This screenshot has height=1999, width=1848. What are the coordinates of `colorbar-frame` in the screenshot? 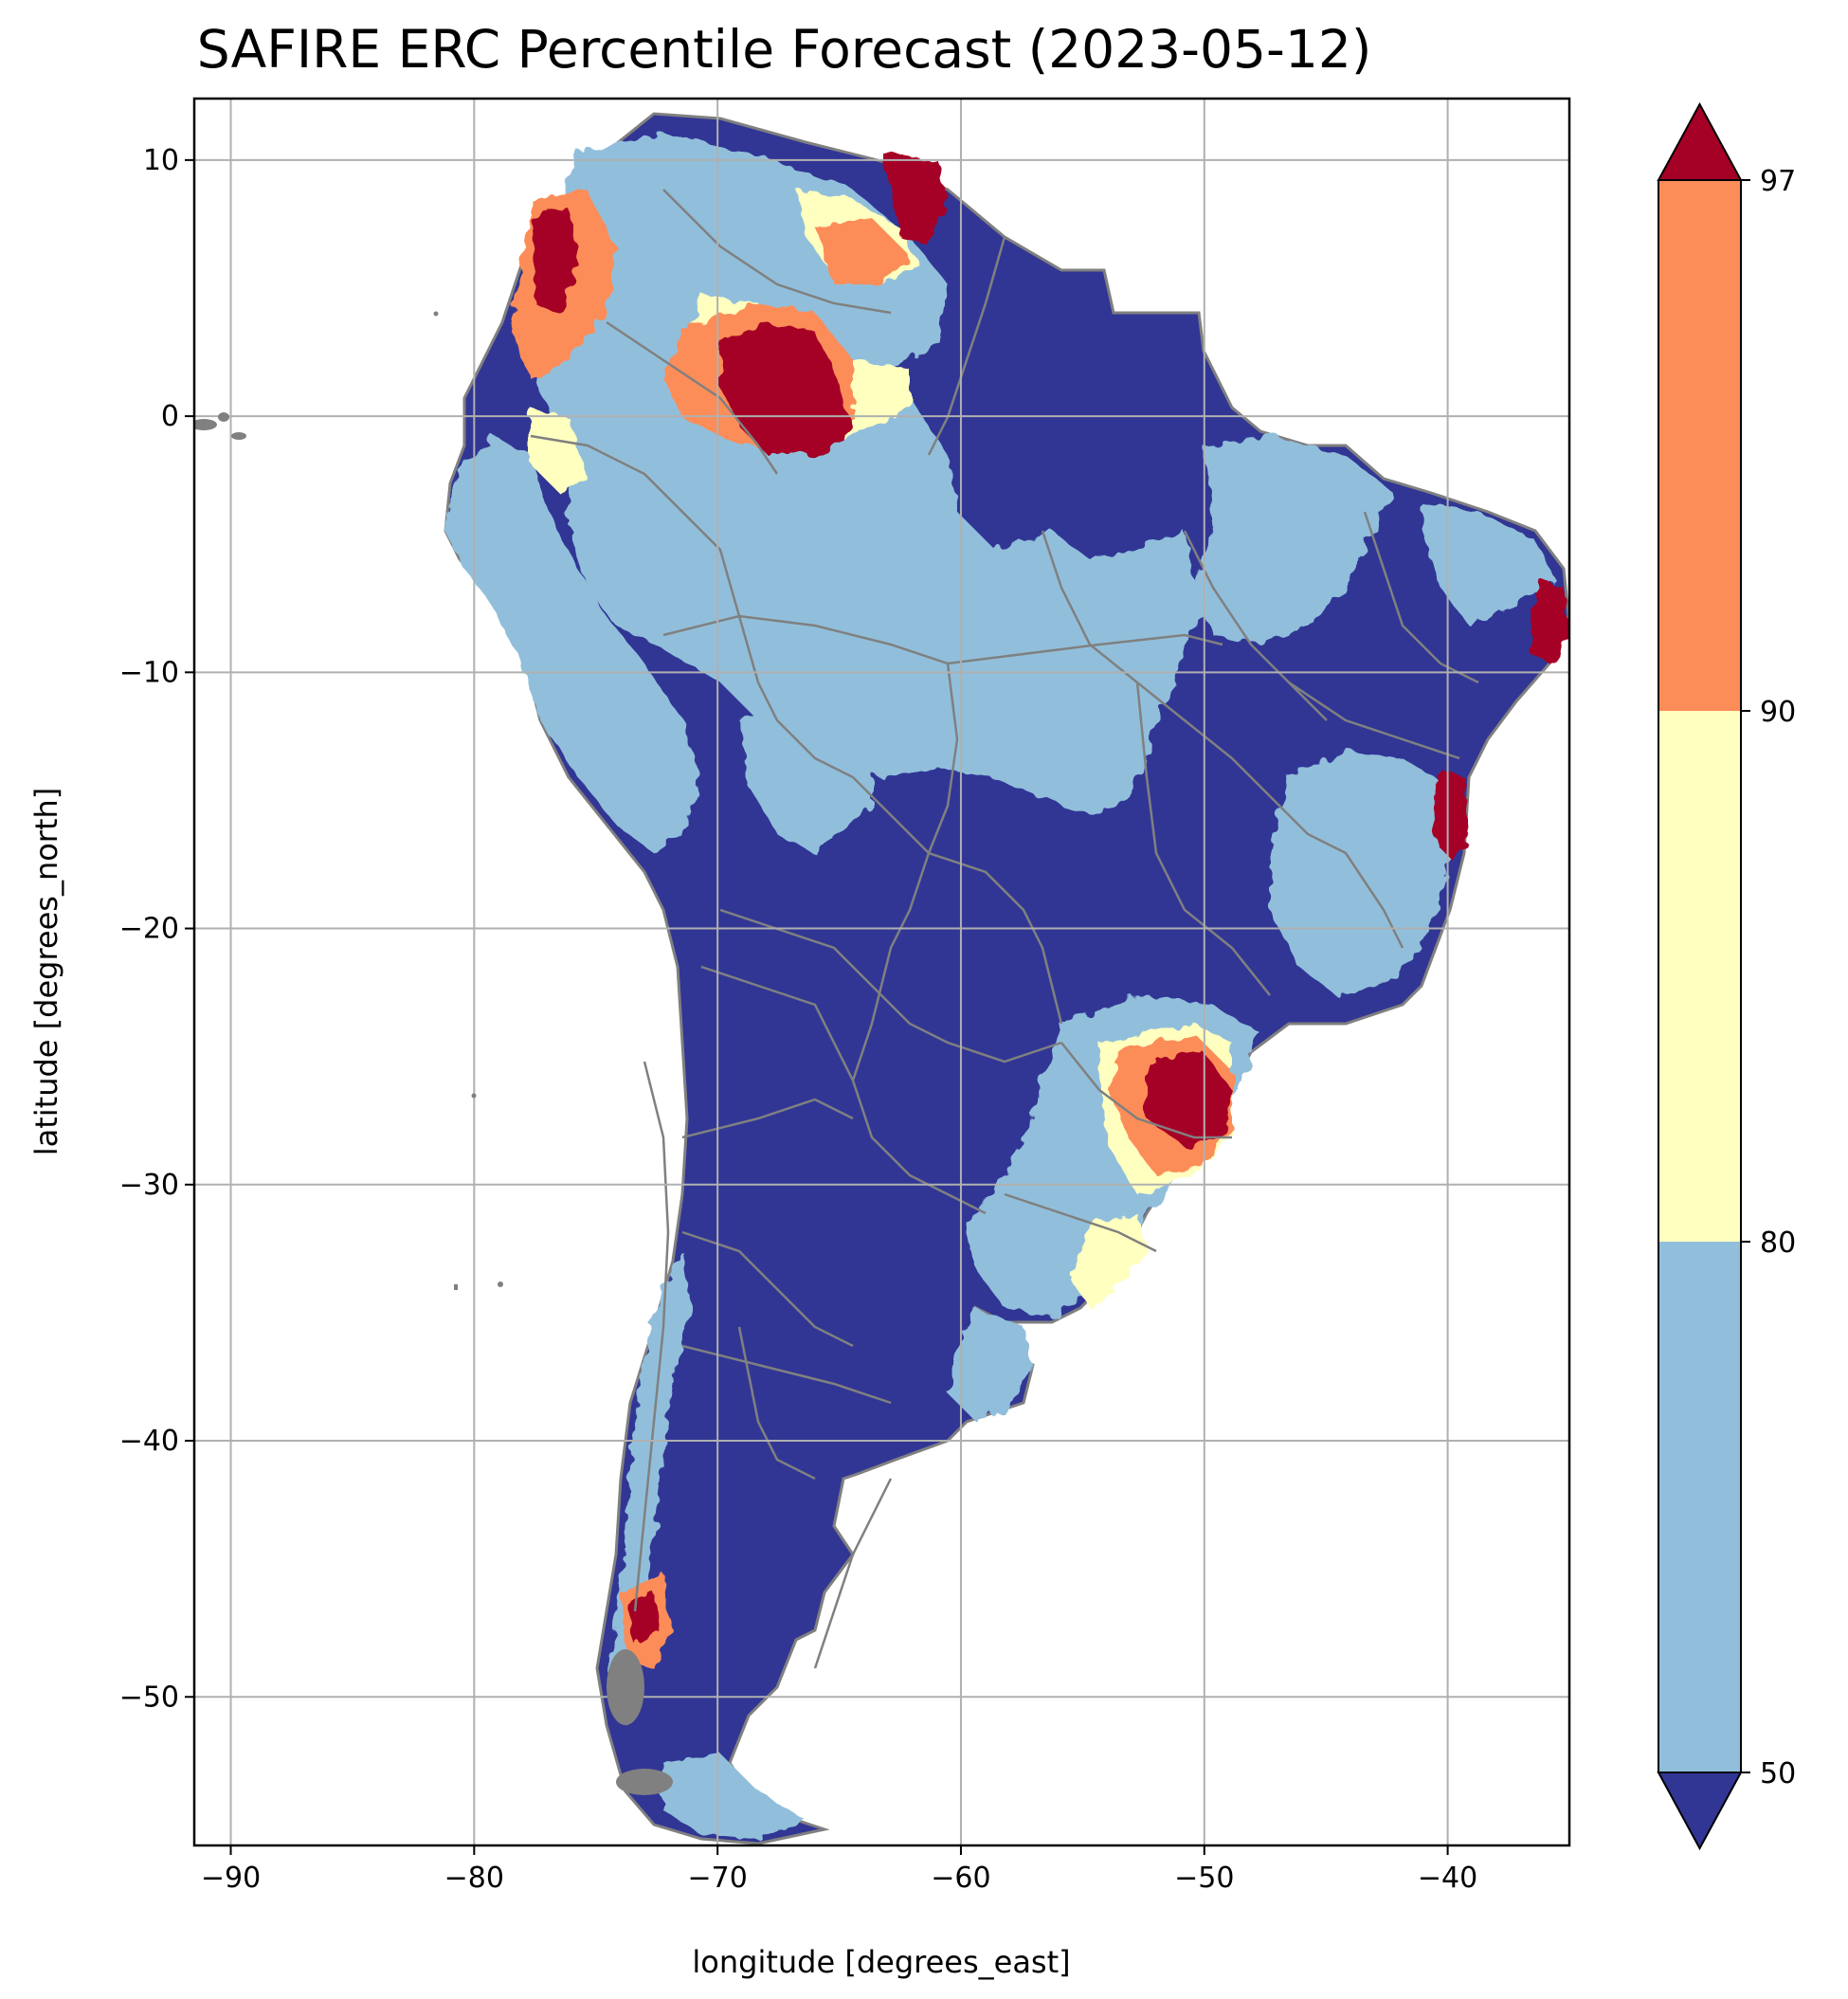 It's located at (1700, 976).